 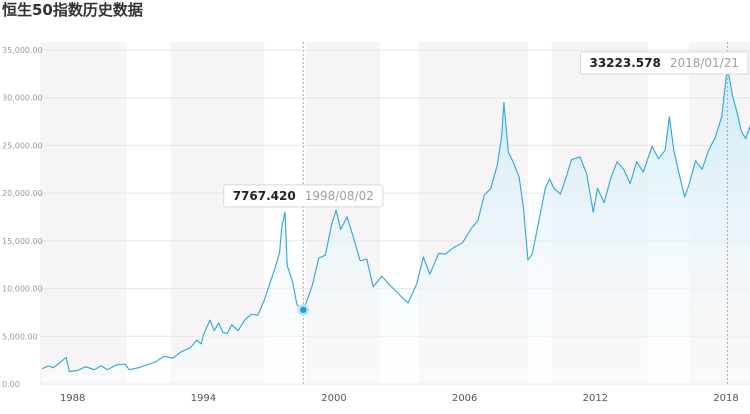 What do you see at coordinates (595, 398) in the screenshot?
I see `x-tick-label: 2012` at bounding box center [595, 398].